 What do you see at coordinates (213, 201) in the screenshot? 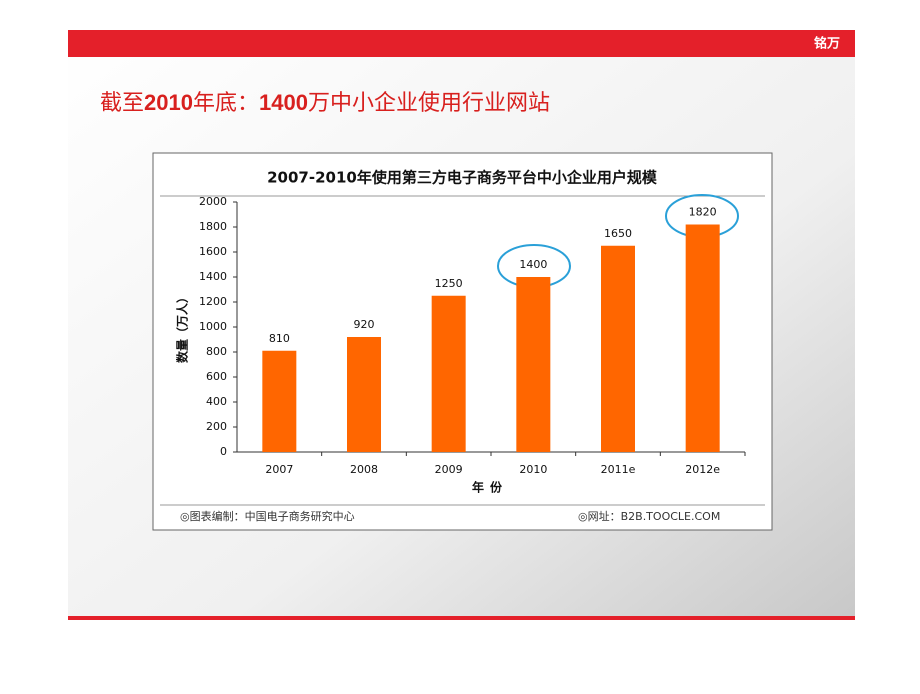
I see `y-tick-label: 2000` at bounding box center [213, 201].